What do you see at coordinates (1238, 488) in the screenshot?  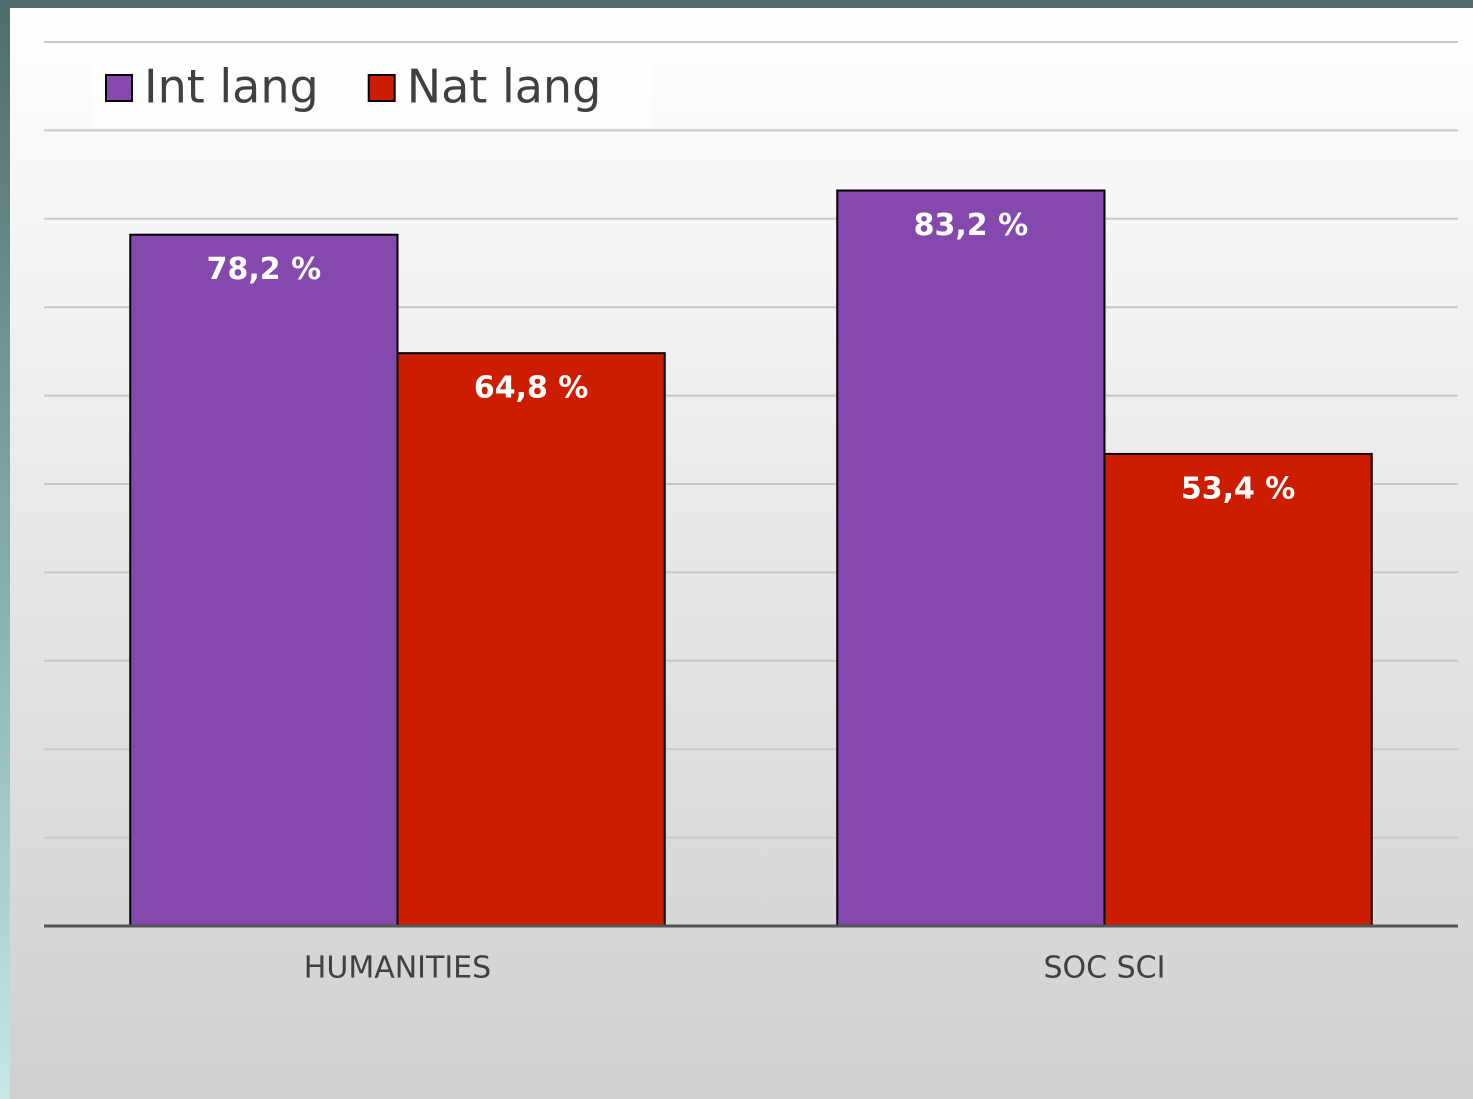 I see `data-label: 53,4 %` at bounding box center [1238, 488].